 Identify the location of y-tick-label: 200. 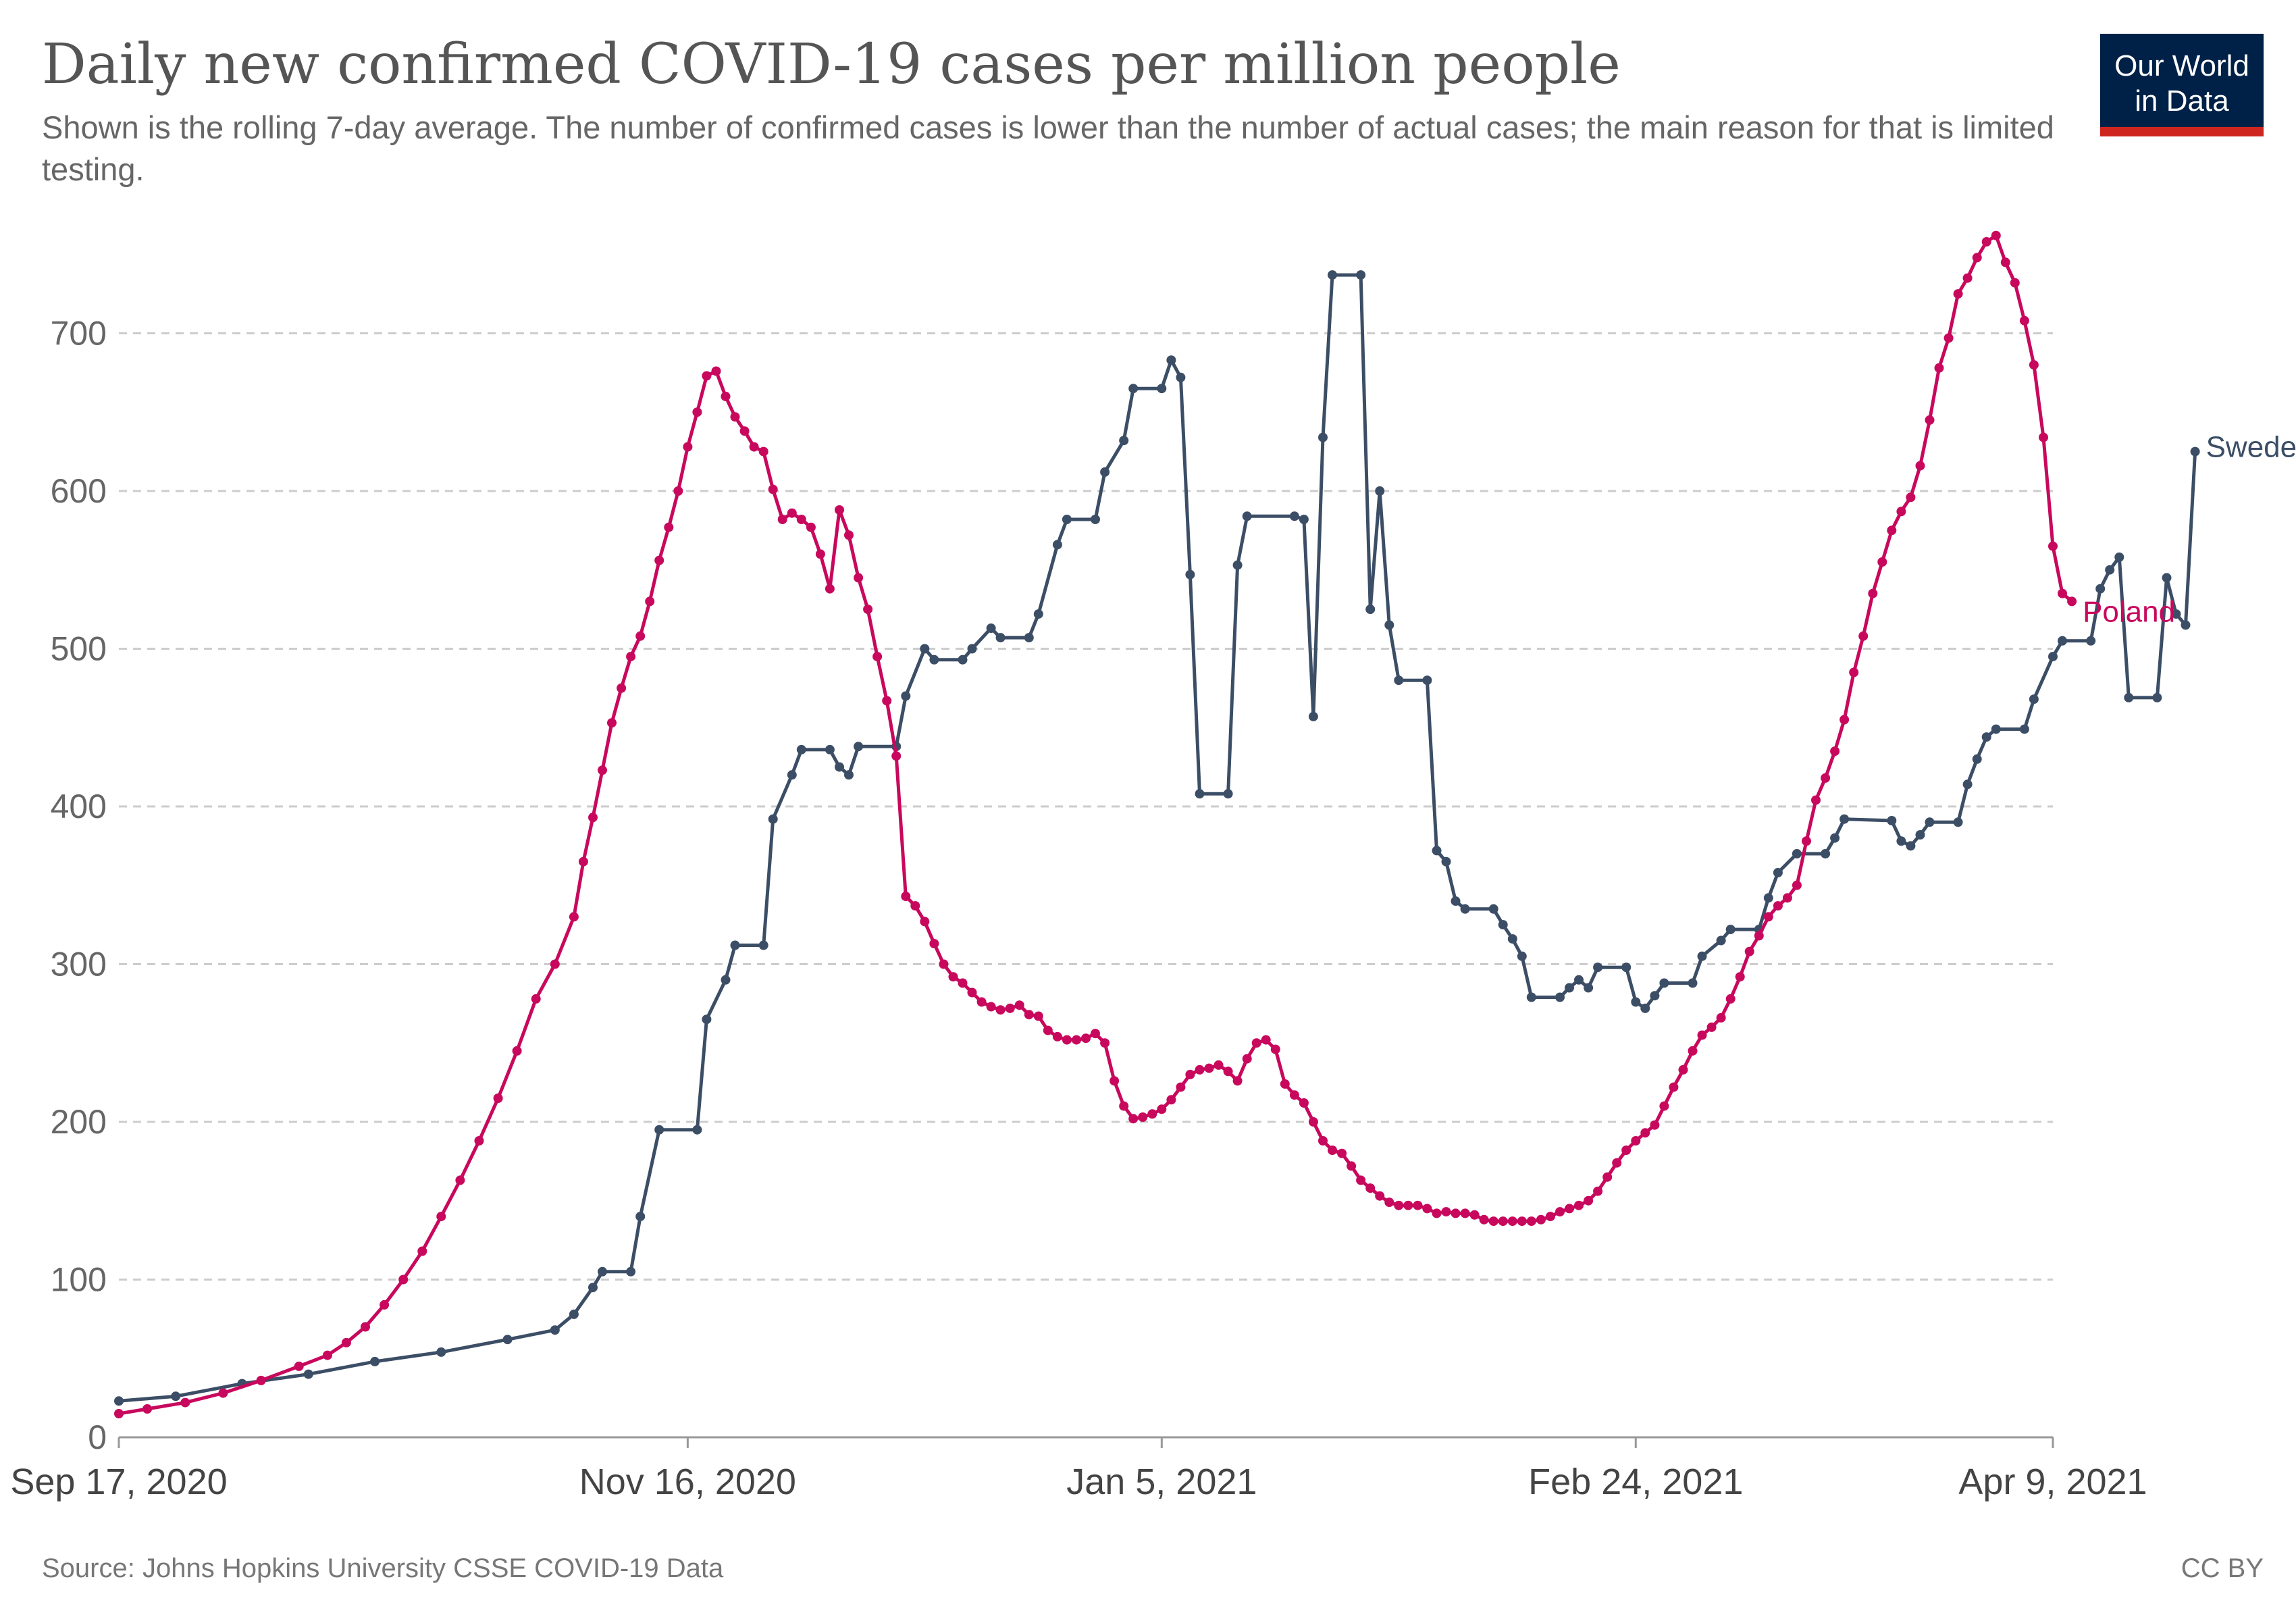
(79, 1122).